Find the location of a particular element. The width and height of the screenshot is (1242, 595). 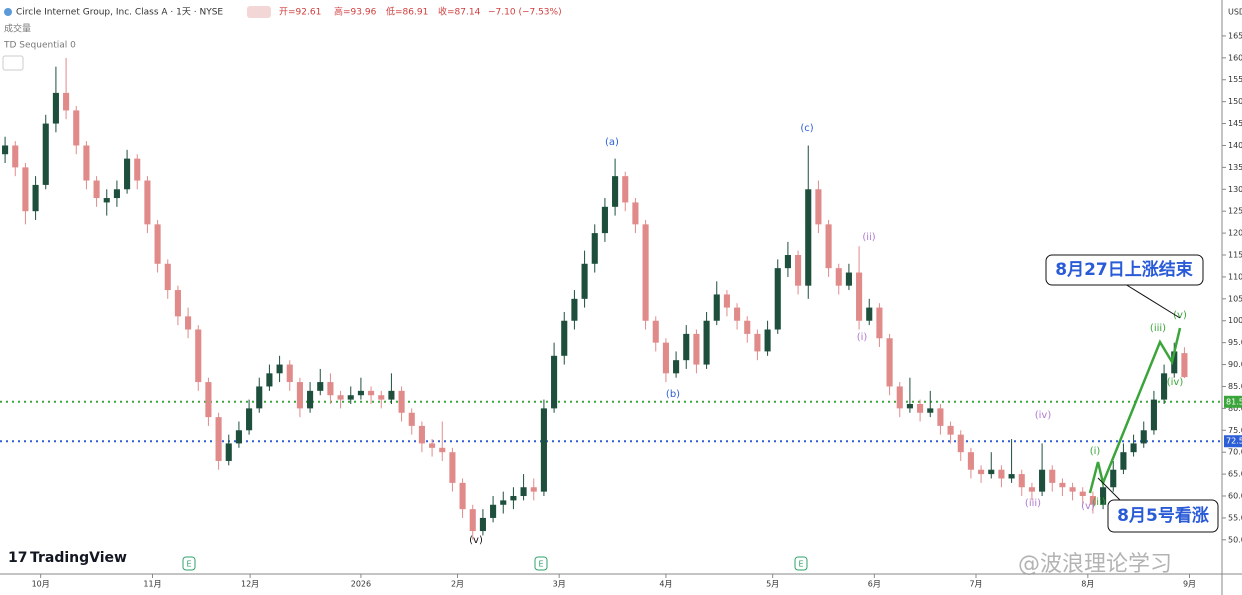

y-tick-label: 100.0 is located at coordinates (1235, 320).